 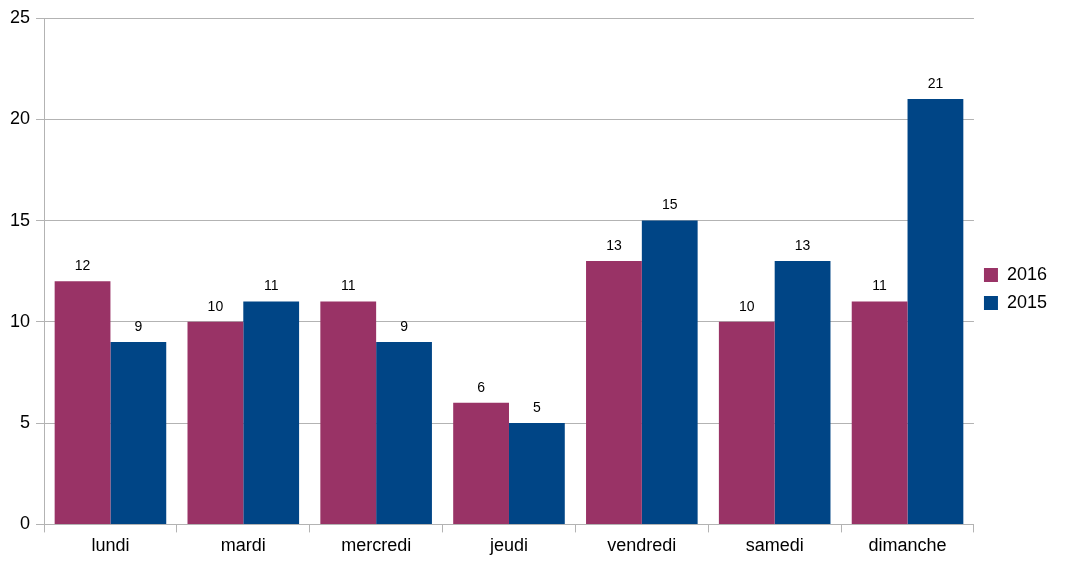 I want to click on data-label: 12, so click(x=82, y=265).